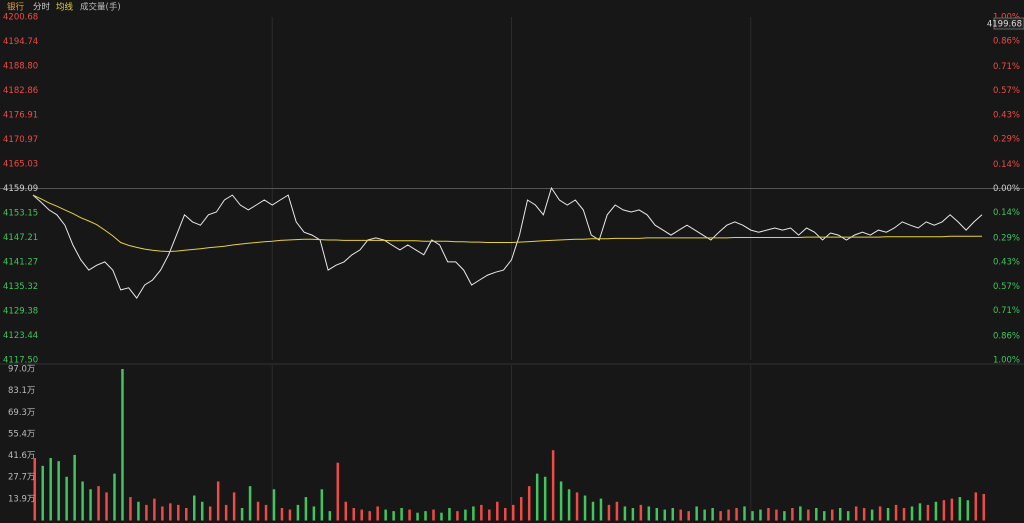 This screenshot has height=523, width=1024. I want to click on y-tick-label: 4117.50, so click(20, 361).